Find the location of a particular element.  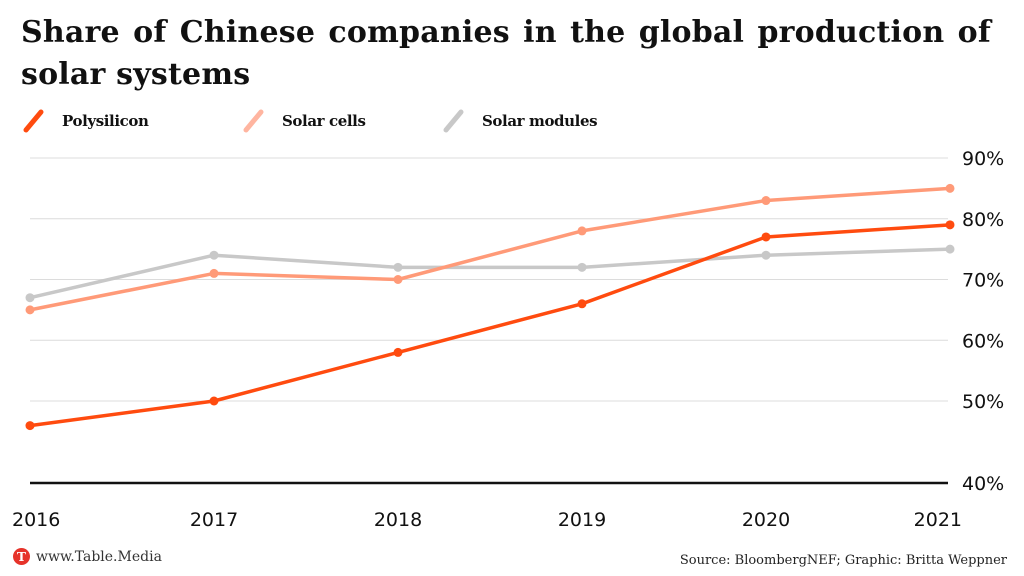

legend-item-solar-cells: Solar cells is located at coordinates (304, 121).